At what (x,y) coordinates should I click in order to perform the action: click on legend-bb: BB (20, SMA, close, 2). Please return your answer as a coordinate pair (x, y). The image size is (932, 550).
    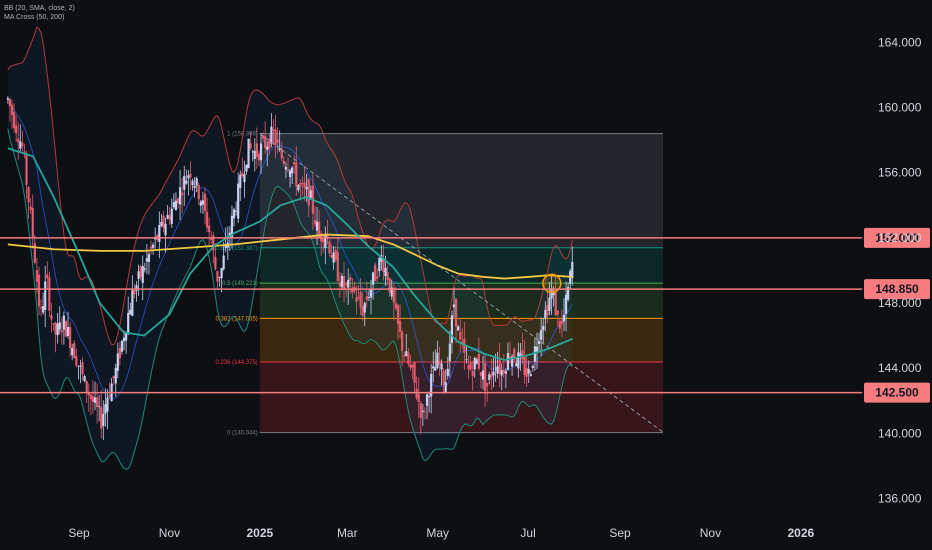
    Looking at the image, I should click on (39, 8).